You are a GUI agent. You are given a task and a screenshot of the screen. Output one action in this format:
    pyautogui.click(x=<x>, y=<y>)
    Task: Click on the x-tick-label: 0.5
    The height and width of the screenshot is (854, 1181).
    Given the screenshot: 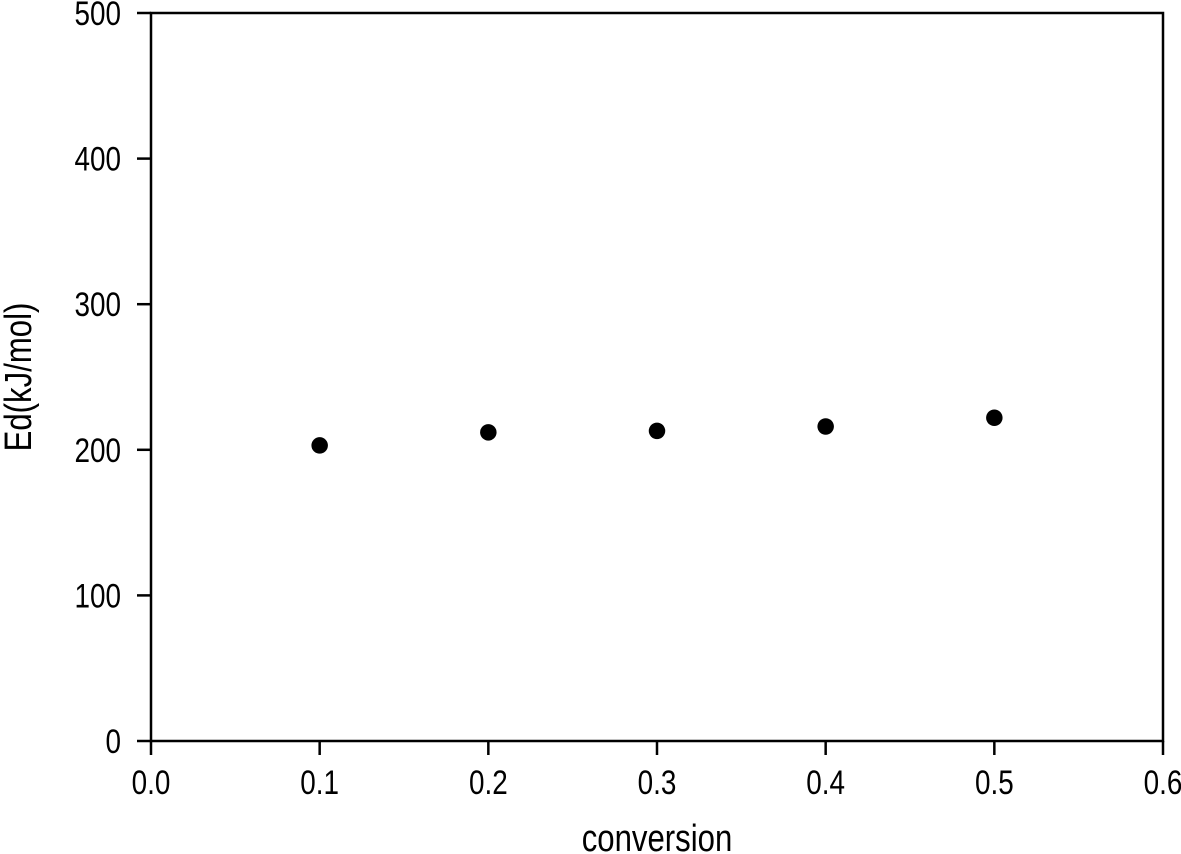 What is the action you would take?
    pyautogui.click(x=994, y=782)
    